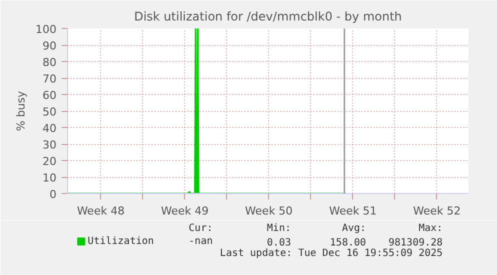  Describe the element at coordinates (354, 228) in the screenshot. I see `text: Avg:` at that location.